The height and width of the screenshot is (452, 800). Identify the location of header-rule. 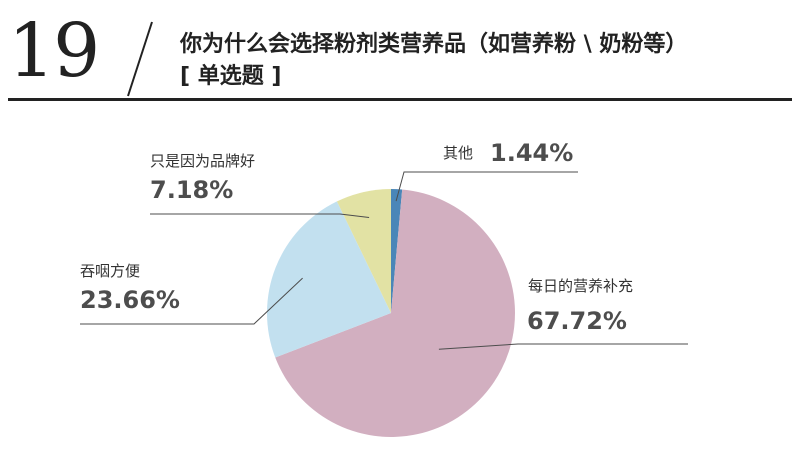
(400, 99).